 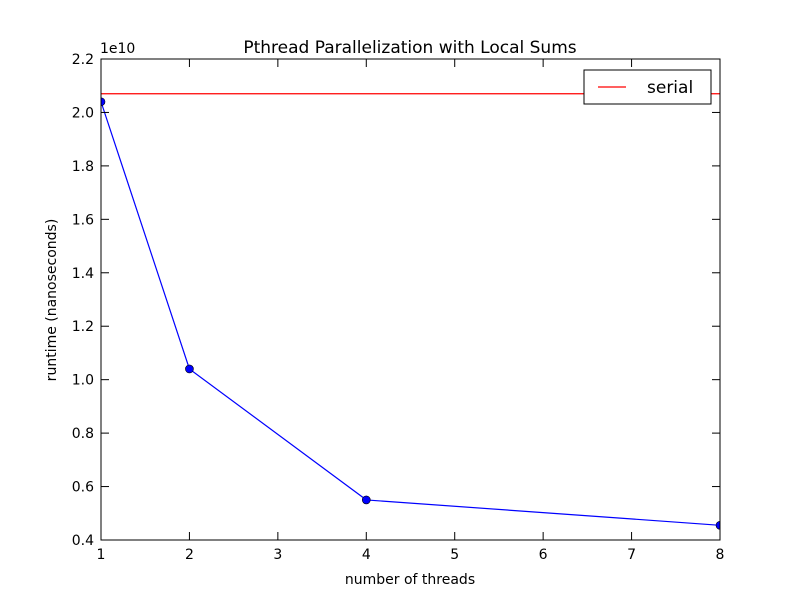 What do you see at coordinates (409, 48) in the screenshot?
I see `chart-title: Pthread Parallelization with Local Sums` at bounding box center [409, 48].